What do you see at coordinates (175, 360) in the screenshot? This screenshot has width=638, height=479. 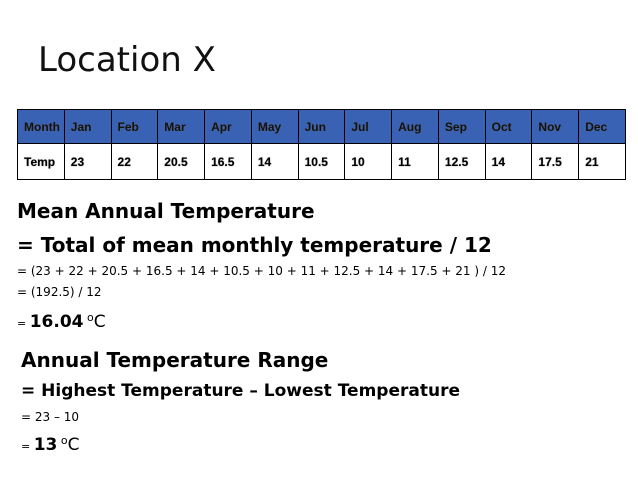 I see `range-heading: Annual Temperature Range` at bounding box center [175, 360].